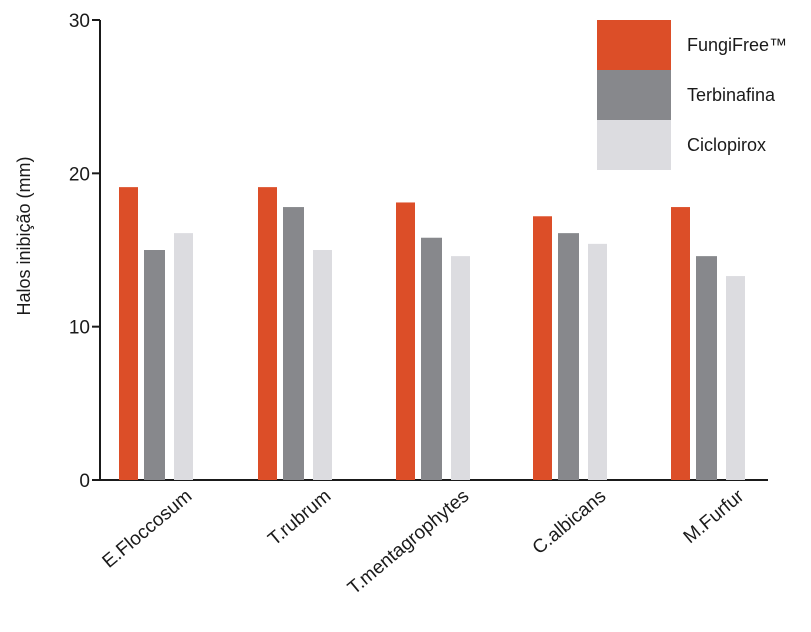 This screenshot has height=632, width=811. What do you see at coordinates (737, 45) in the screenshot?
I see `legend-label: FungiFree™` at bounding box center [737, 45].